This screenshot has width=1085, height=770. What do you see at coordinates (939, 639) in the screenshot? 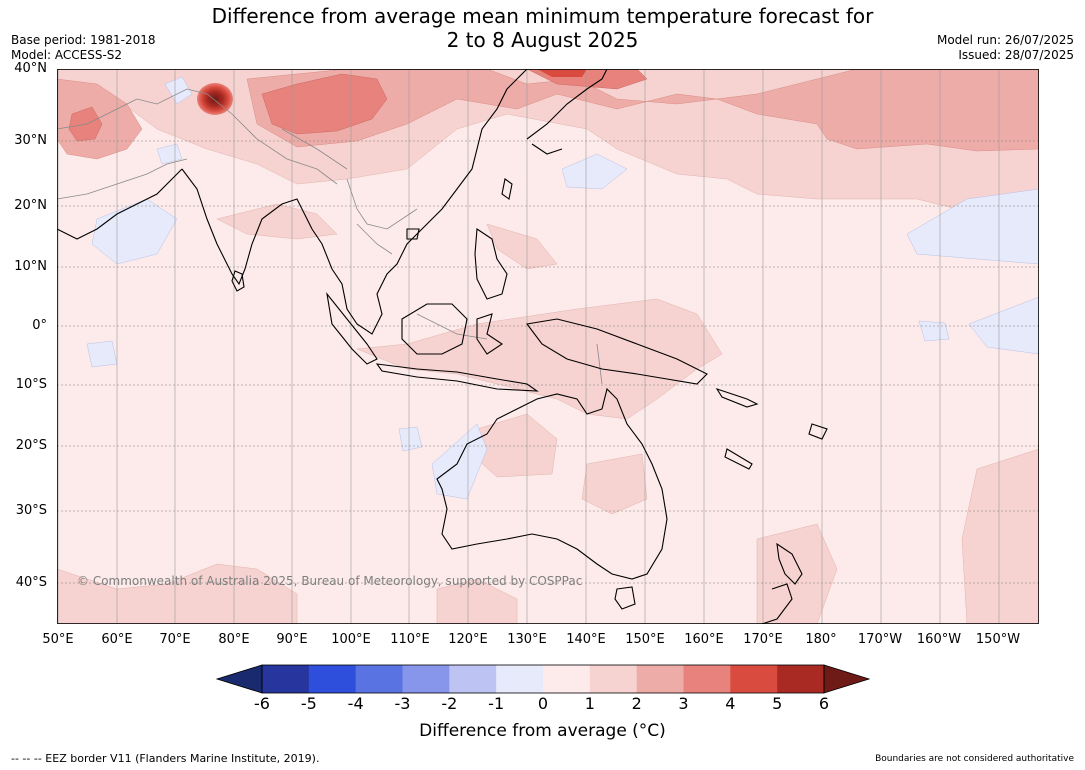
I see `lon-label: 160°W` at bounding box center [939, 639].